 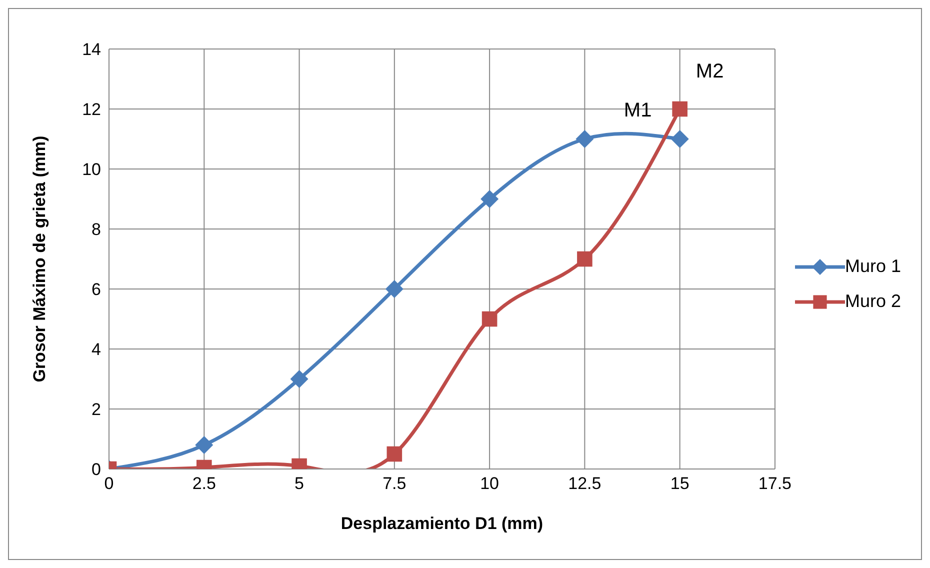 I want to click on x-tick-label: 5, so click(x=299, y=484).